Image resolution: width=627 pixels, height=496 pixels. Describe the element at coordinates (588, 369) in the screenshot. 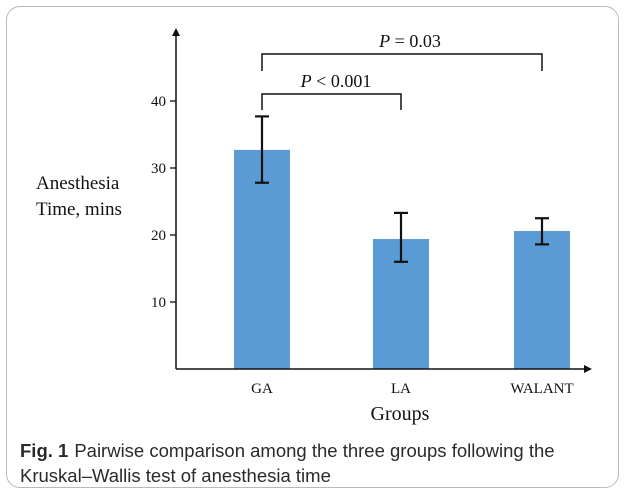

I see `x-axis-arrow` at that location.